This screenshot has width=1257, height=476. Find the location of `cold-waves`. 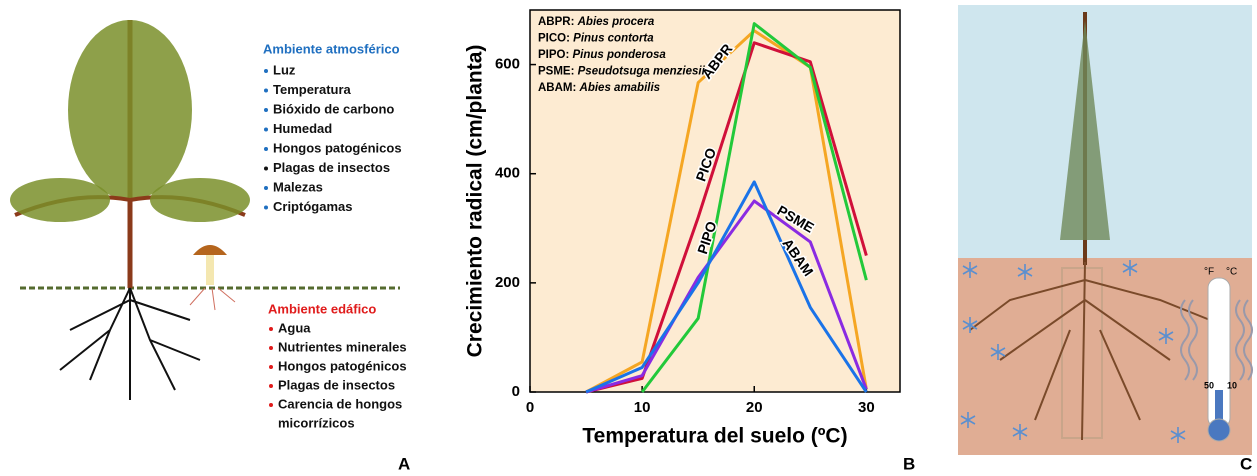

cold-waves is located at coordinates (1216, 340).